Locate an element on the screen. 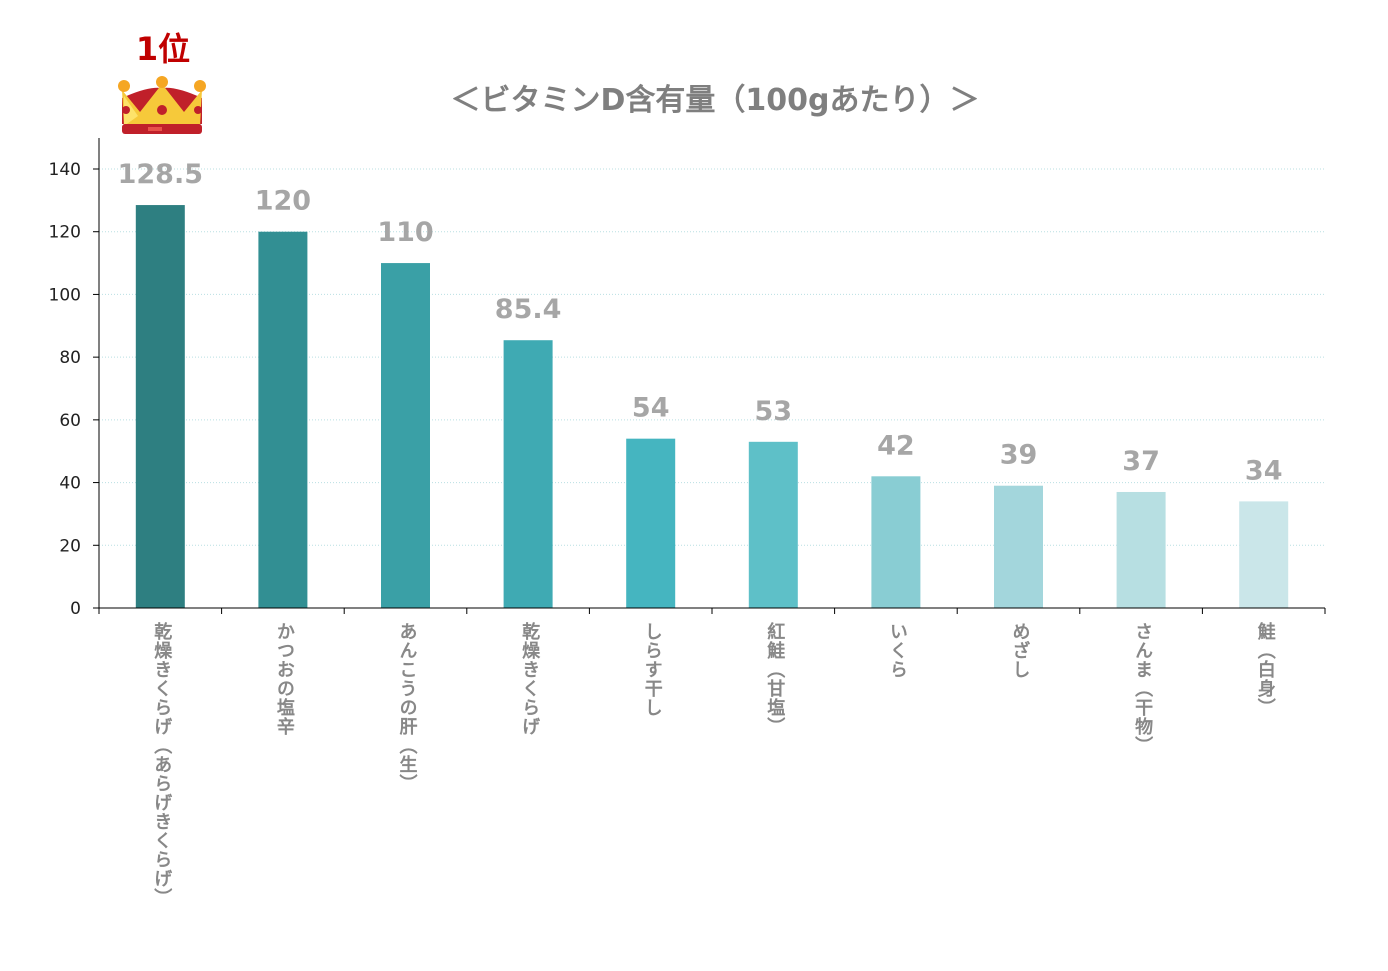  y-tick-label: 0 is located at coordinates (75, 609).